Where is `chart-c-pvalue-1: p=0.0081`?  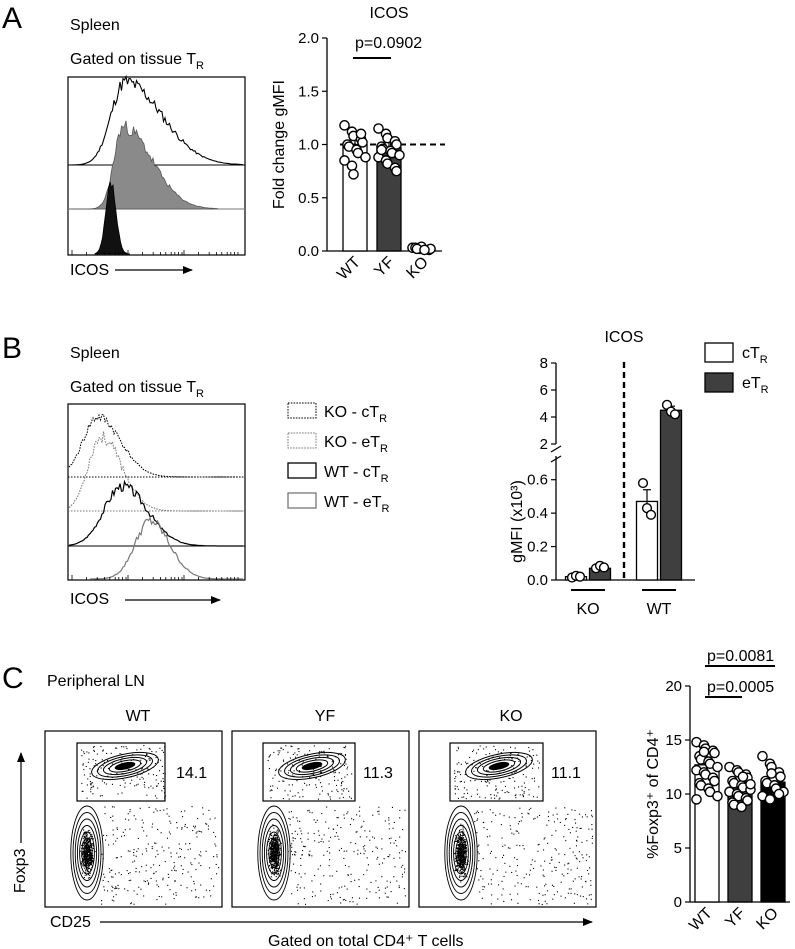
chart-c-pvalue-1: p=0.0081 is located at coordinates (740, 656).